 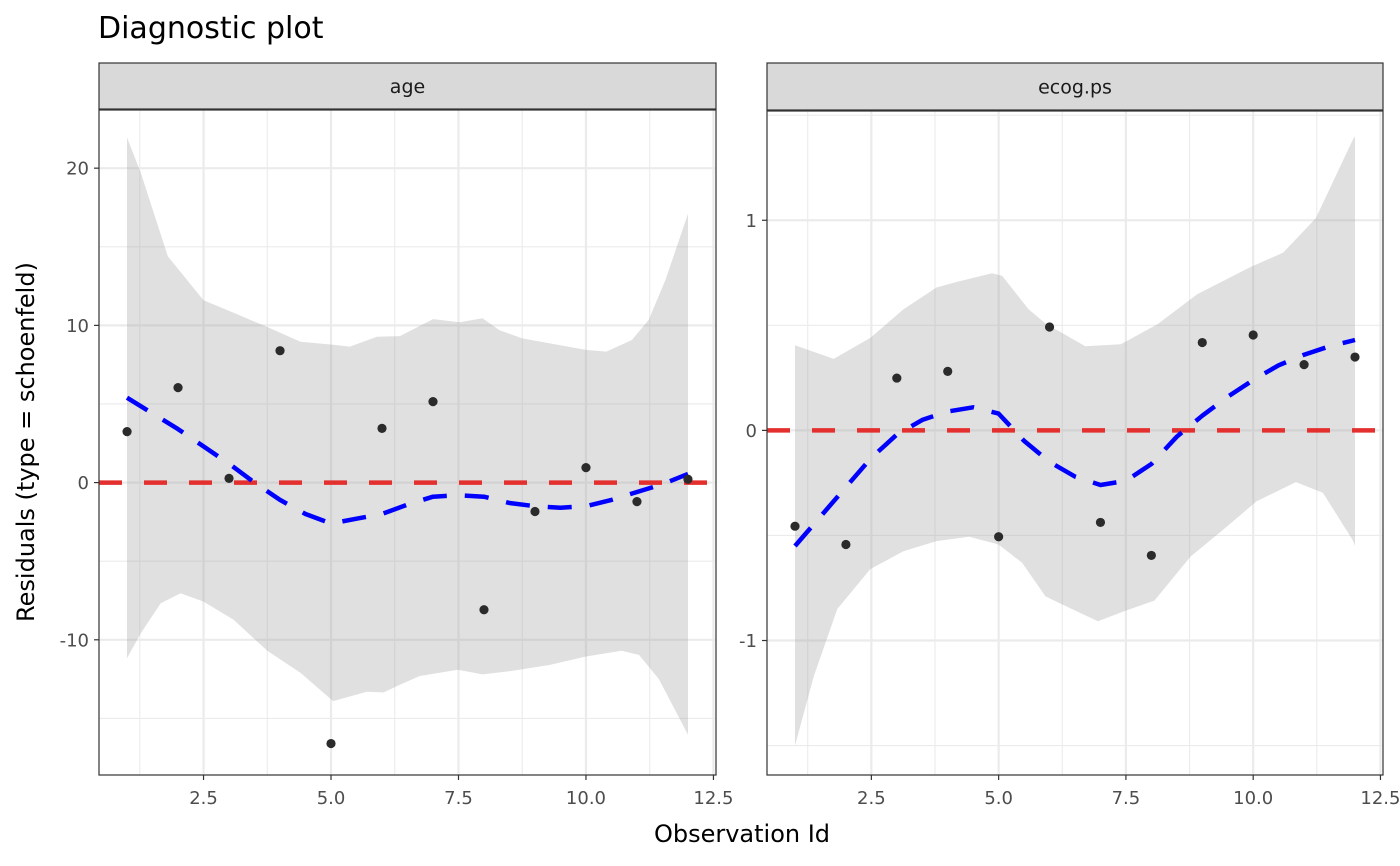 I want to click on y-tick-label: 1, so click(x=751, y=221).